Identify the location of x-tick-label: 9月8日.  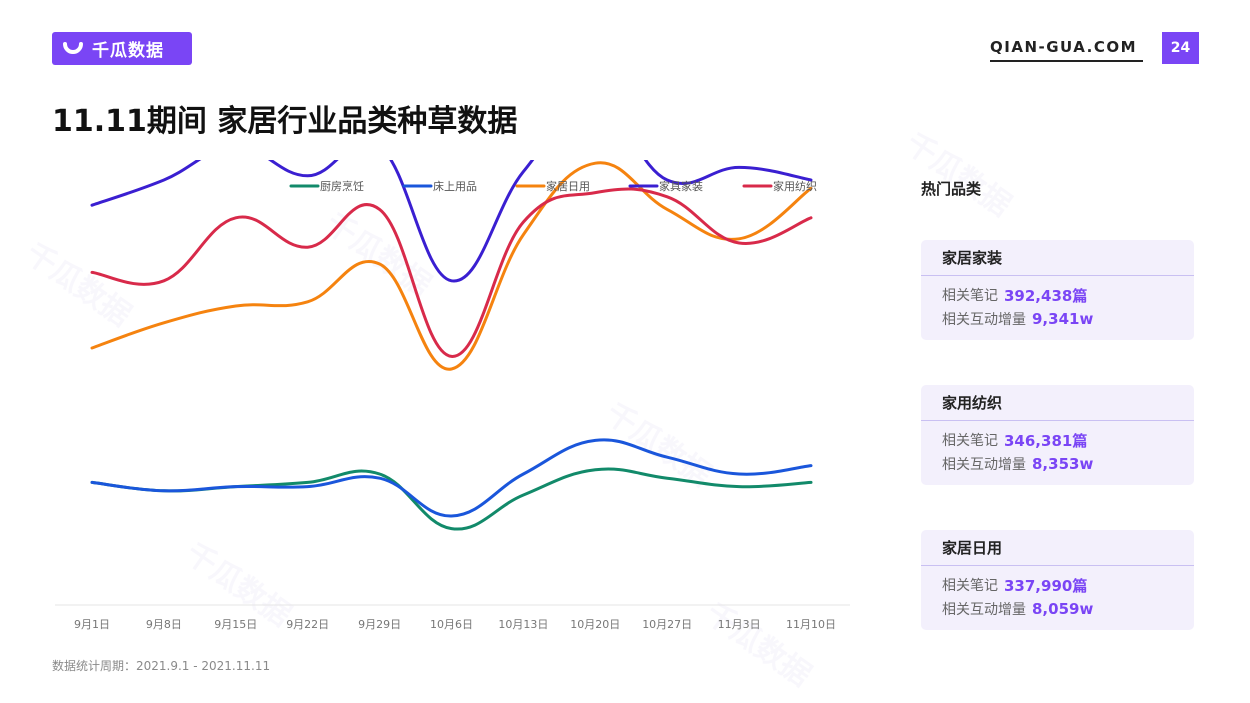
(164, 624).